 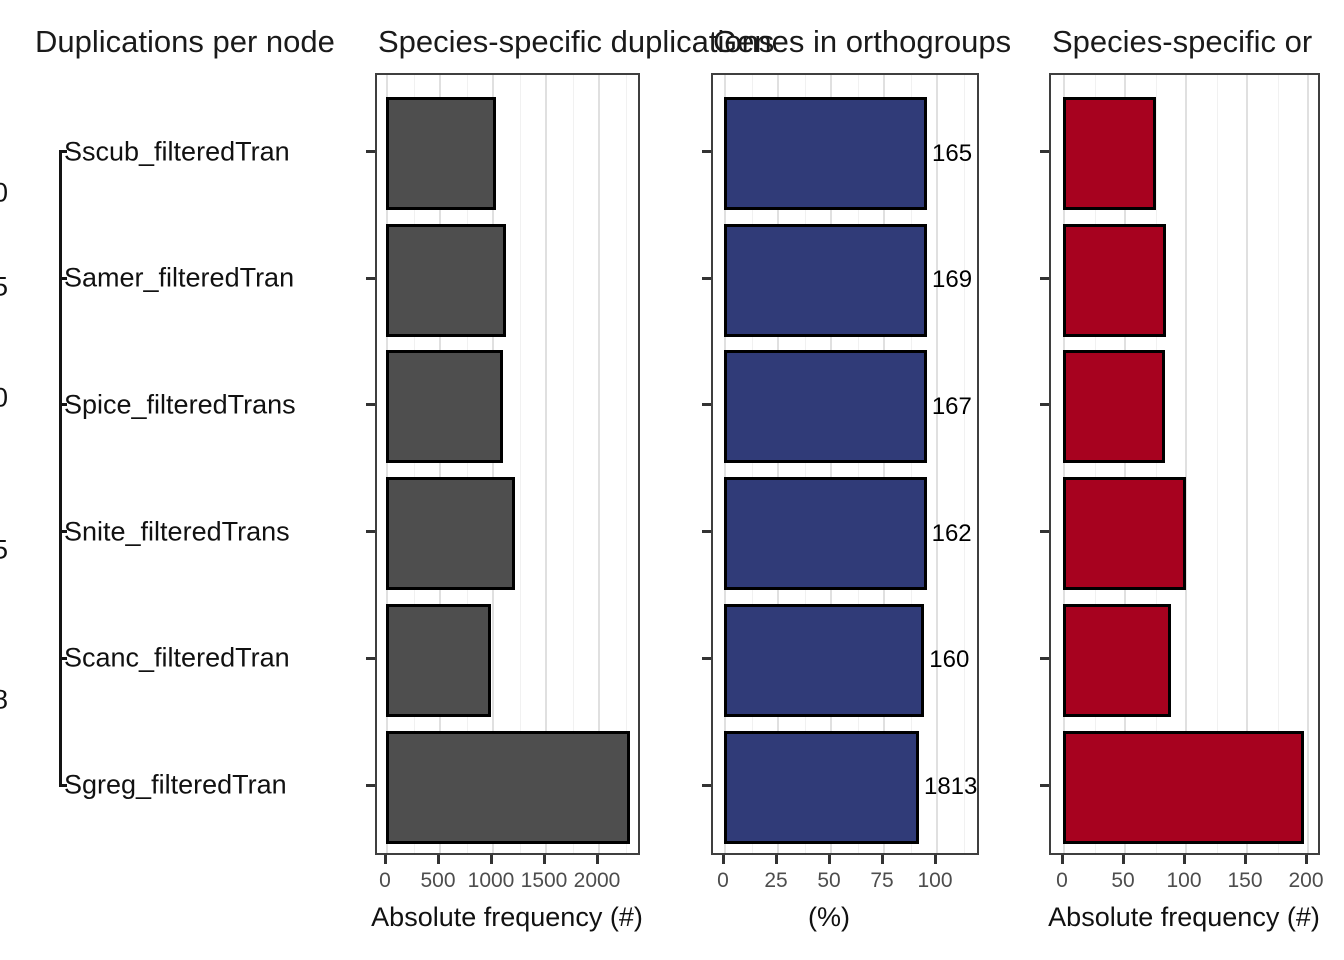 I want to click on bar-value-label: 167, so click(x=951, y=406).